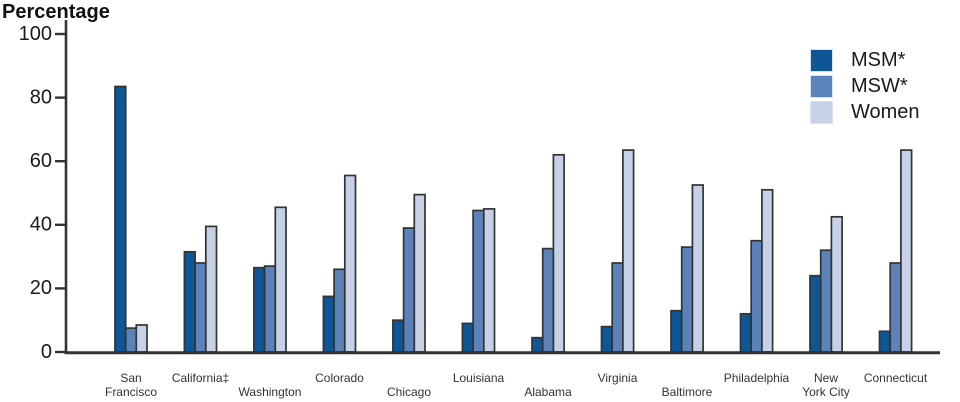 The height and width of the screenshot is (402, 960). I want to click on legend-item-women: Women, so click(865, 112).